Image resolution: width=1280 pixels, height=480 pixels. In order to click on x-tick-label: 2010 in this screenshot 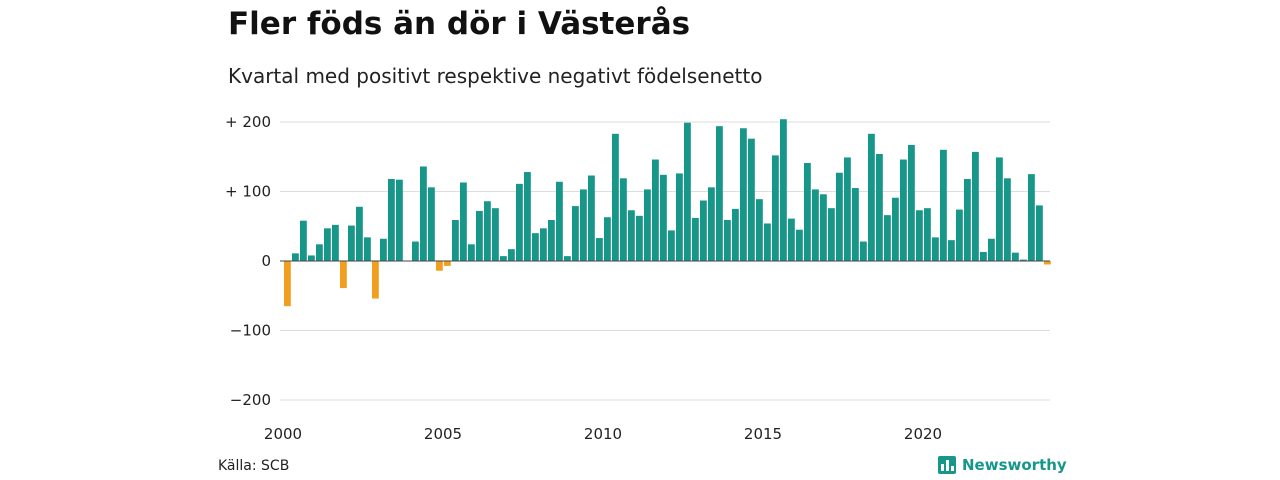, I will do `click(603, 434)`.